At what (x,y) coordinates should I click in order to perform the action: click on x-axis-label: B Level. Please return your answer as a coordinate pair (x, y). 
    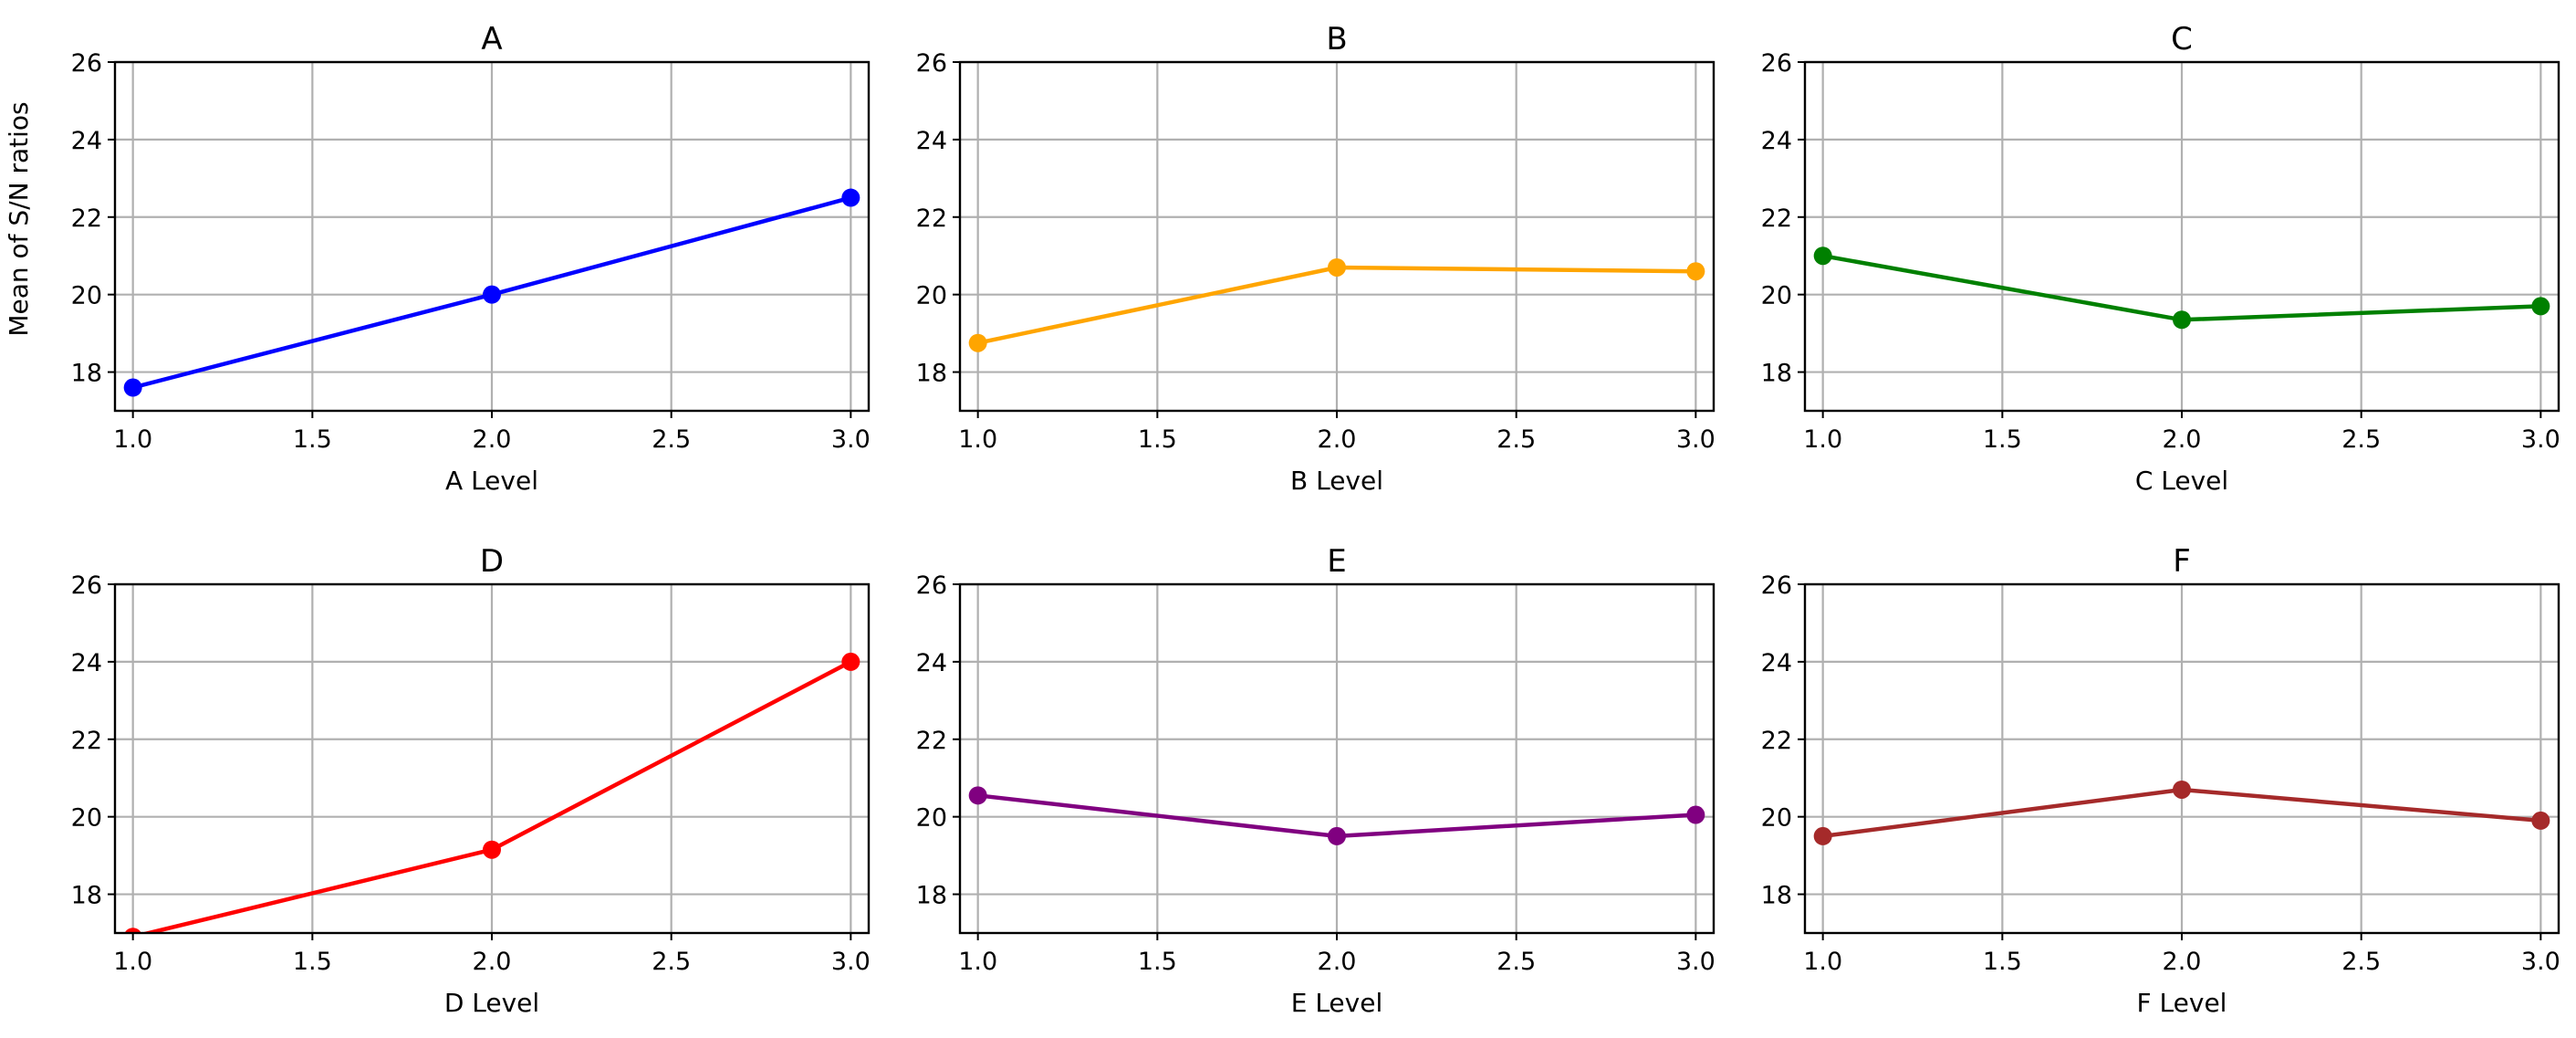
    Looking at the image, I should click on (1336, 481).